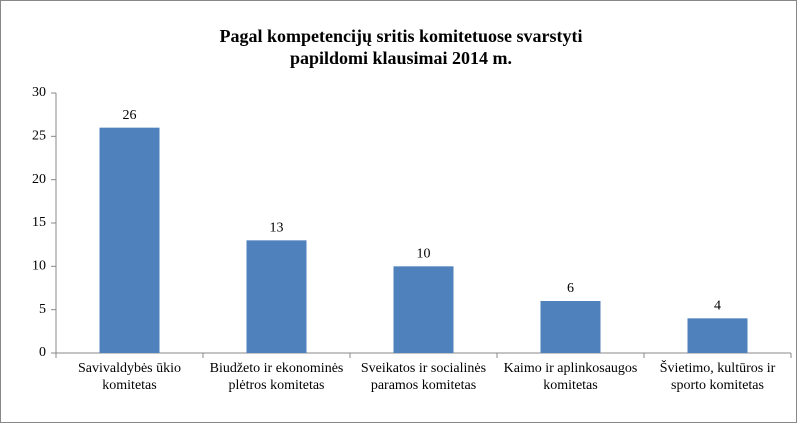 Image resolution: width=797 pixels, height=423 pixels. Describe the element at coordinates (39, 179) in the screenshot. I see `y-tick-label: 20` at that location.